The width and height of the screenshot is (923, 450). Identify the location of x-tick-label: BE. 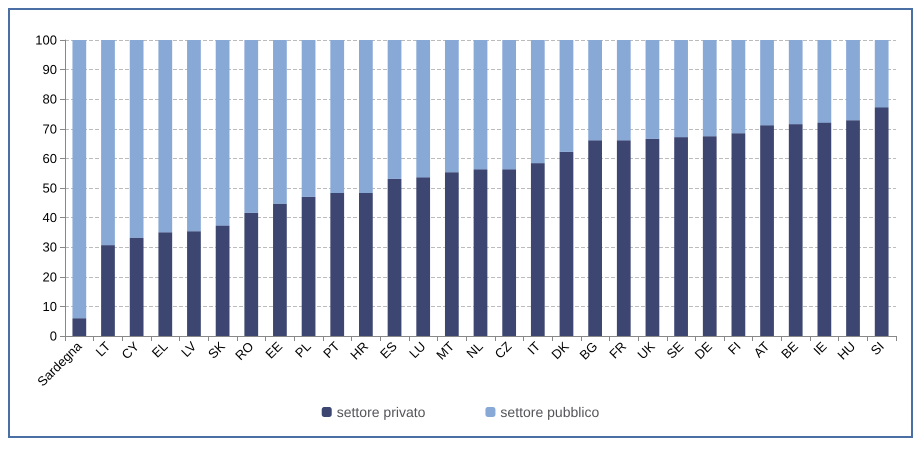
(790, 350).